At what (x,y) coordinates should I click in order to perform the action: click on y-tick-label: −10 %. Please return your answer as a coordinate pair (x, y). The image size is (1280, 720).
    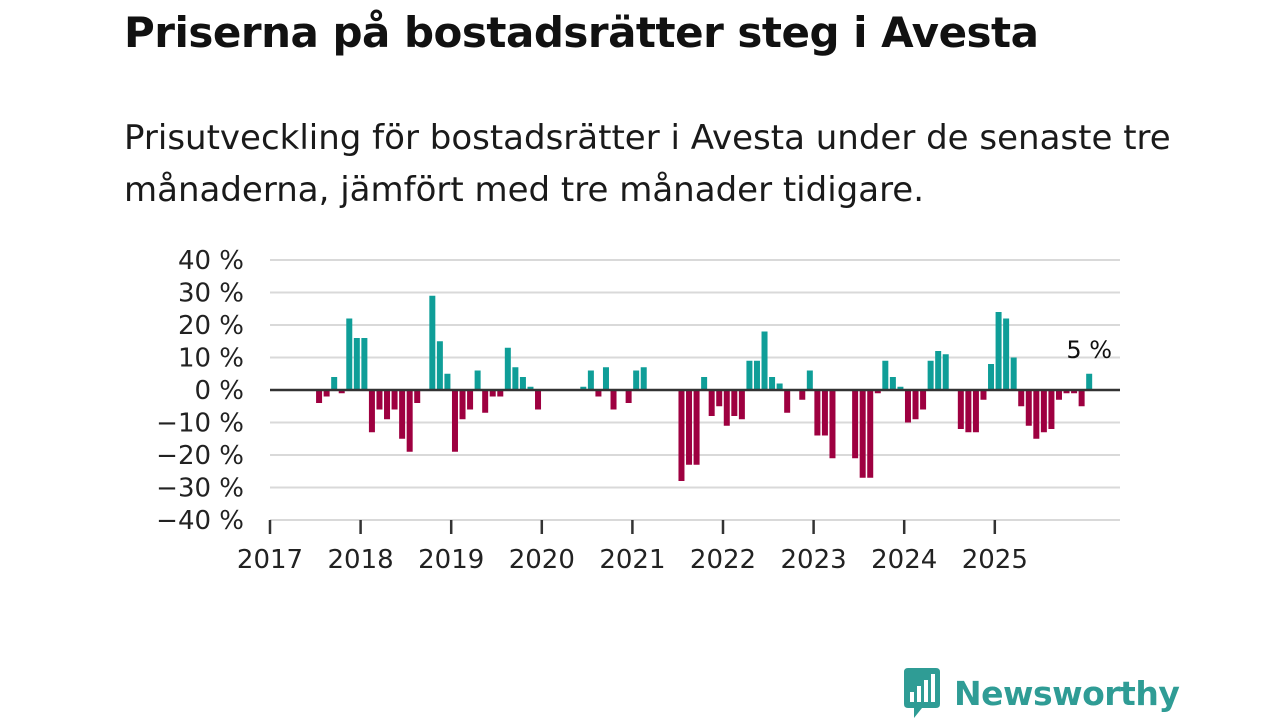
    Looking at the image, I should click on (200, 424).